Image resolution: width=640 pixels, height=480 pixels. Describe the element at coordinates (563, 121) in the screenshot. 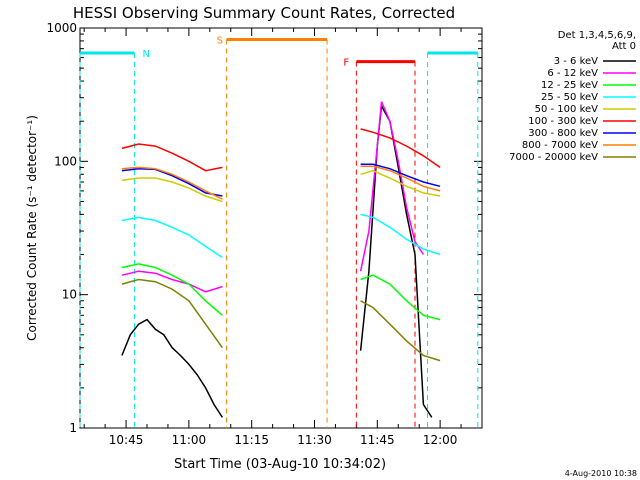

I see `legend-label: 100 - 300 keV` at that location.